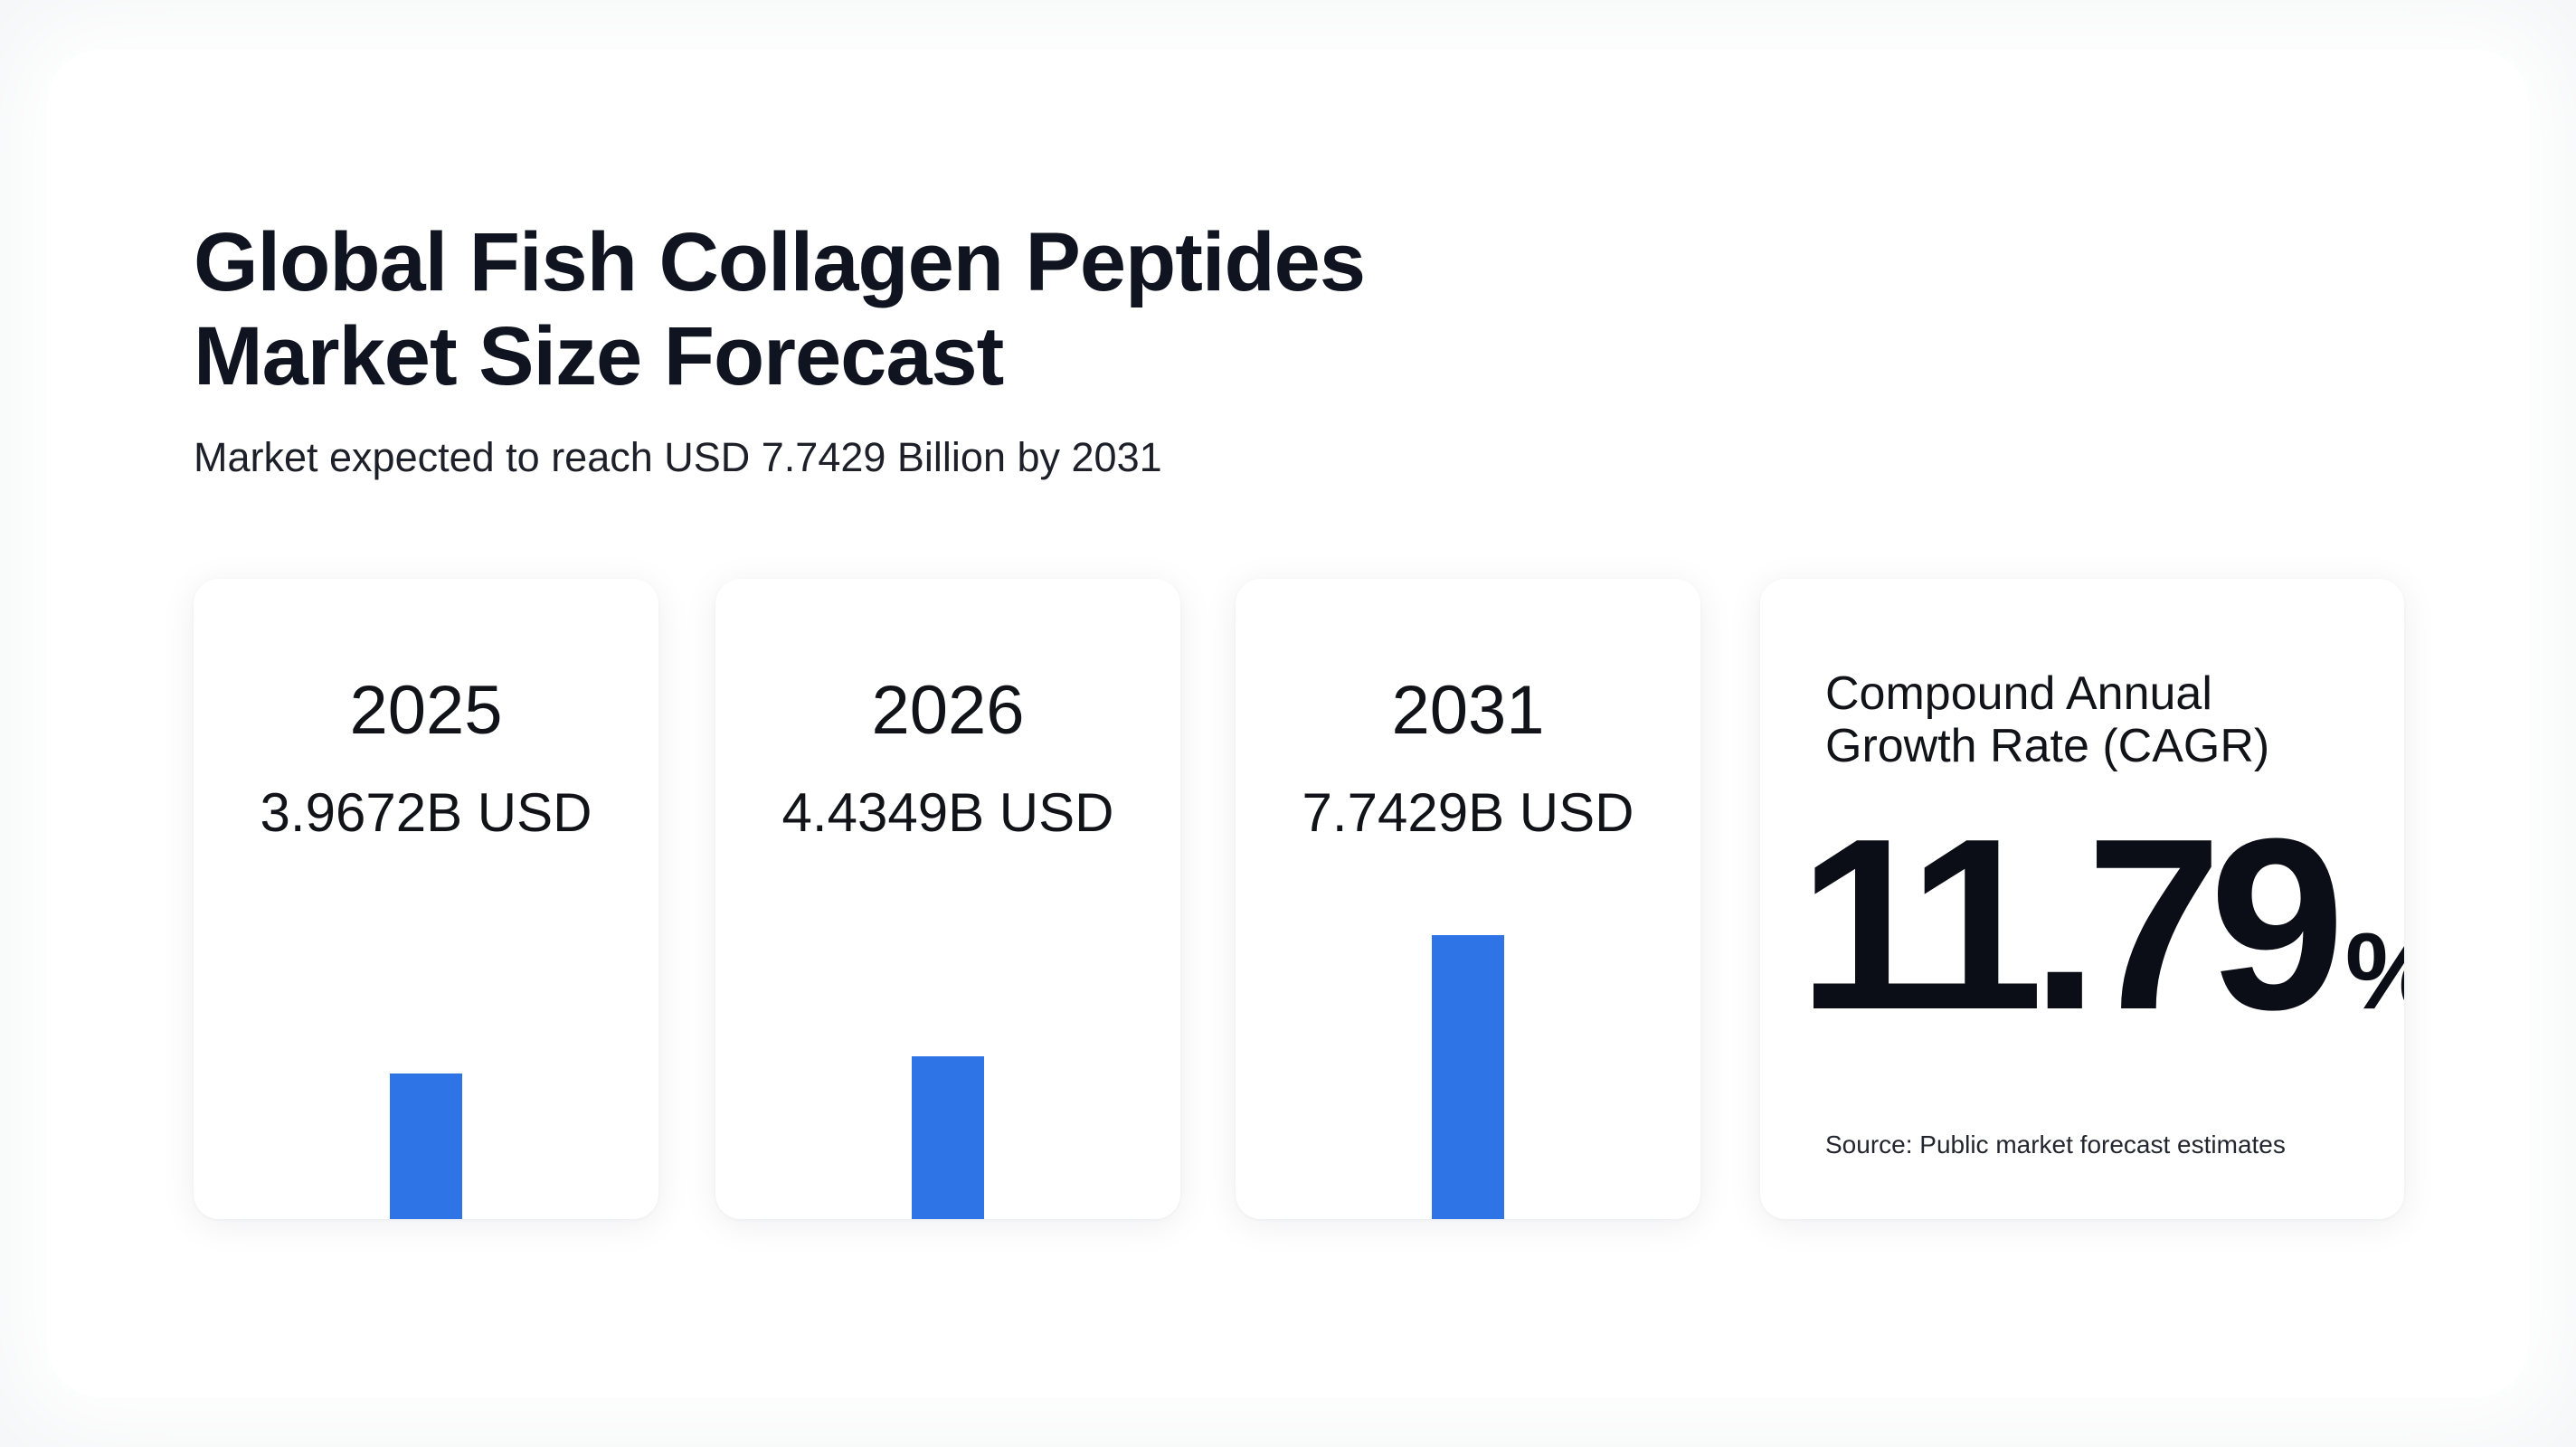  I want to click on card-year-label: 2025, so click(426, 710).